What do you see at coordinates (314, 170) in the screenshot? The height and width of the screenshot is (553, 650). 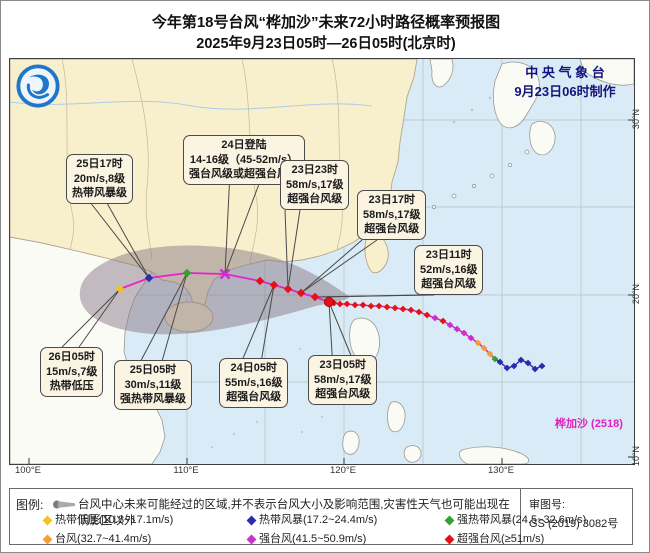 I see `callout-line: 23日23时` at bounding box center [314, 170].